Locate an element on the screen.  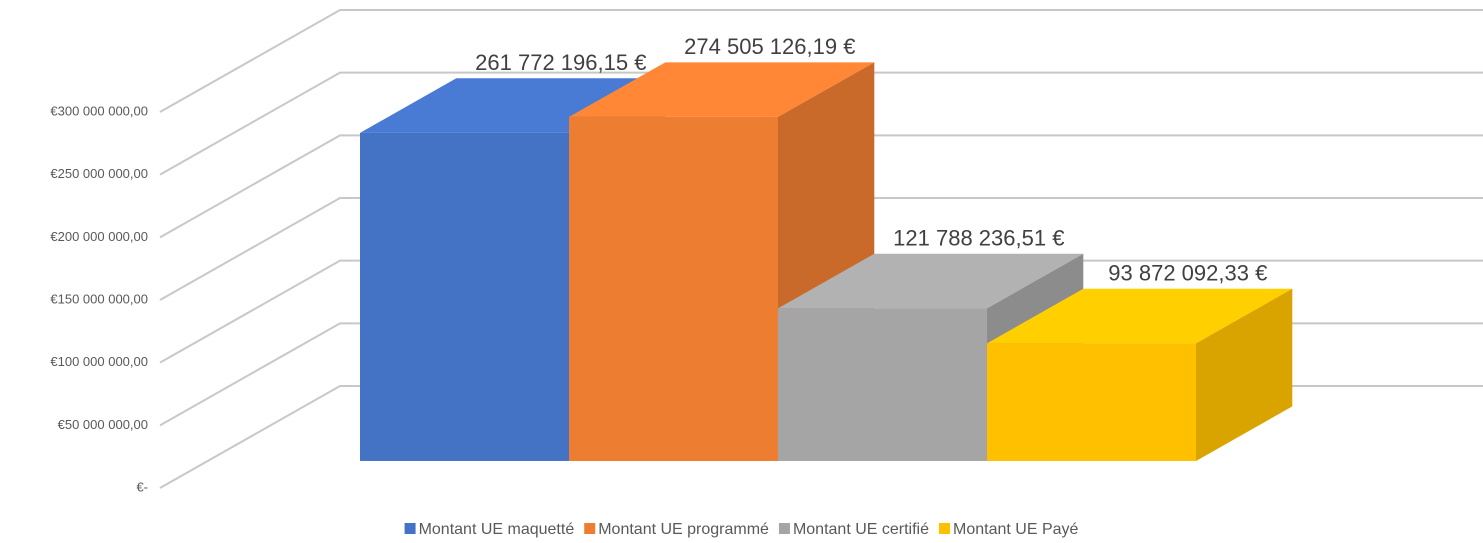
y-tick-label: €150 000 000,00 is located at coordinates (99, 298).